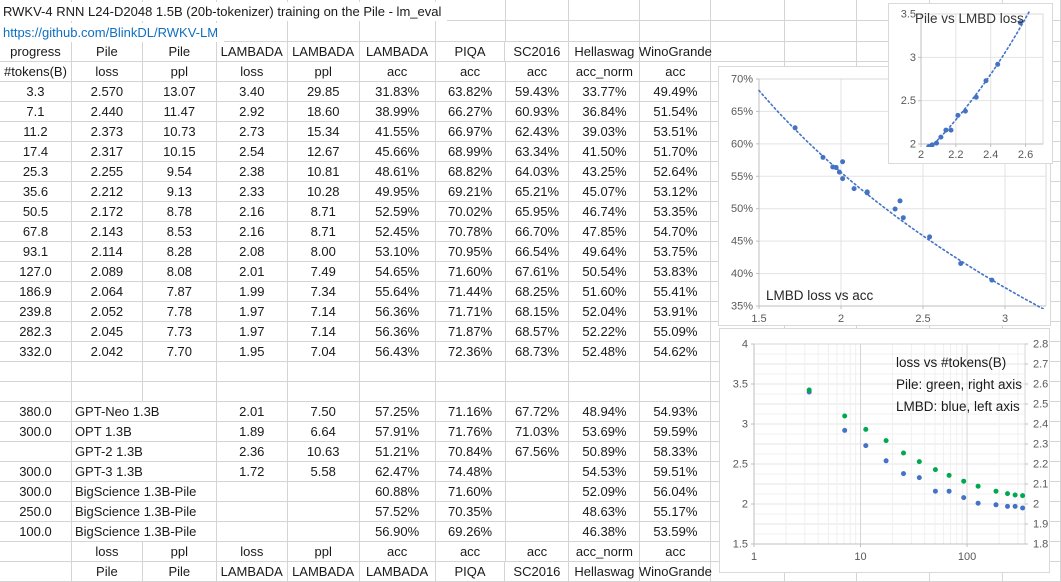  I want to click on cell: 1.89, so click(252, 432).